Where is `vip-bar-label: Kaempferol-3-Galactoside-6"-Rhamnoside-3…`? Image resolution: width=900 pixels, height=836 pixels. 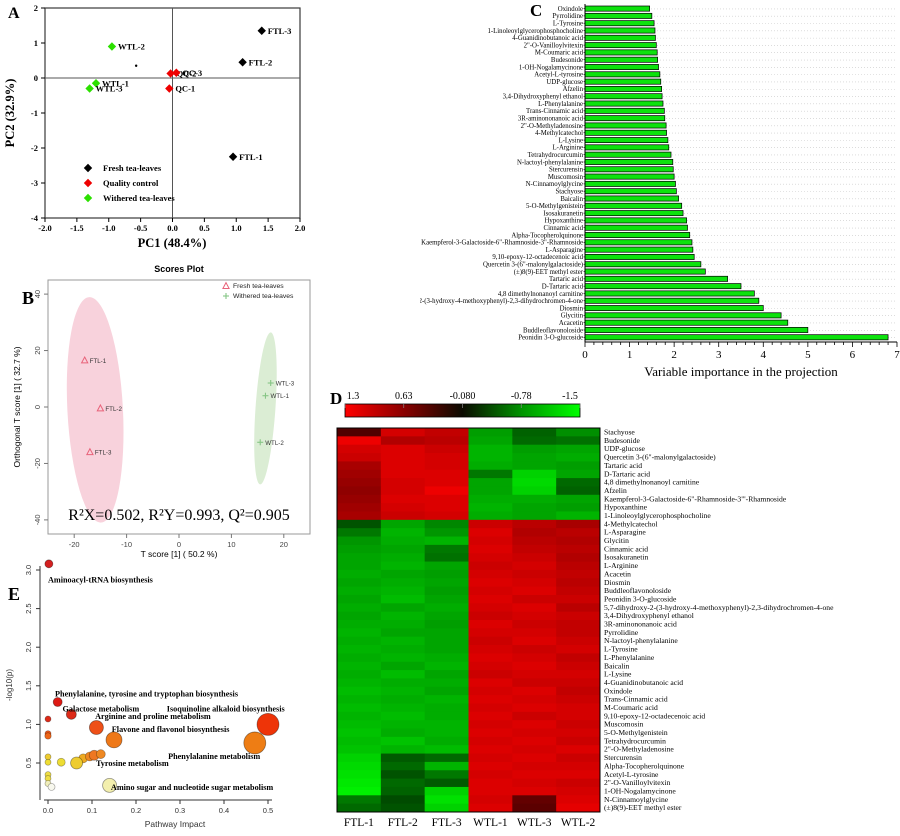
vip-bar-label: Kaempferol-3-Galactoside-6"-Rhamnoside-3… is located at coordinates (502, 243).